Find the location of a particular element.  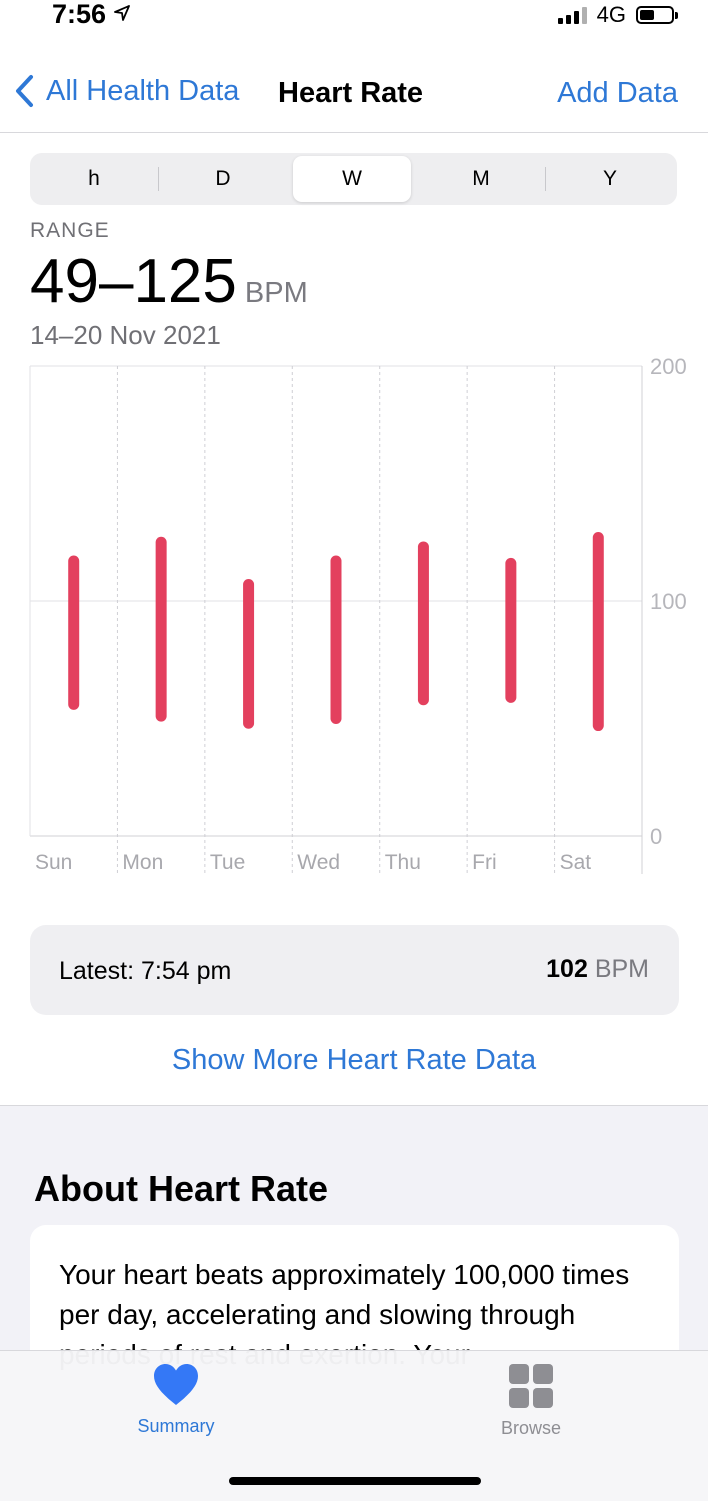

latest-unit: BPM is located at coordinates (621, 969).